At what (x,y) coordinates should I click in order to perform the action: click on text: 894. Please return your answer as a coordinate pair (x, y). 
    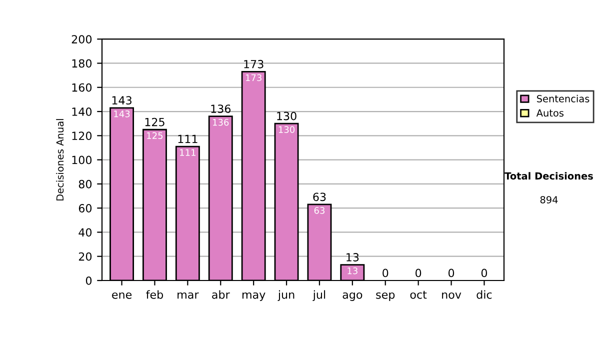
    Looking at the image, I should click on (549, 200).